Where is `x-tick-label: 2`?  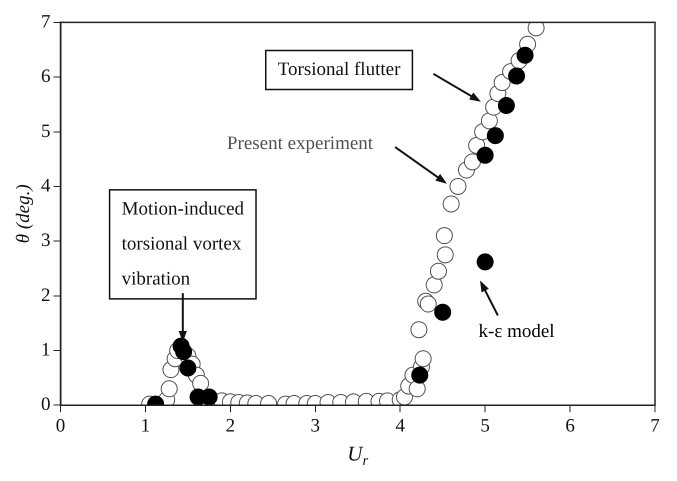 x-tick-label: 2 is located at coordinates (231, 426).